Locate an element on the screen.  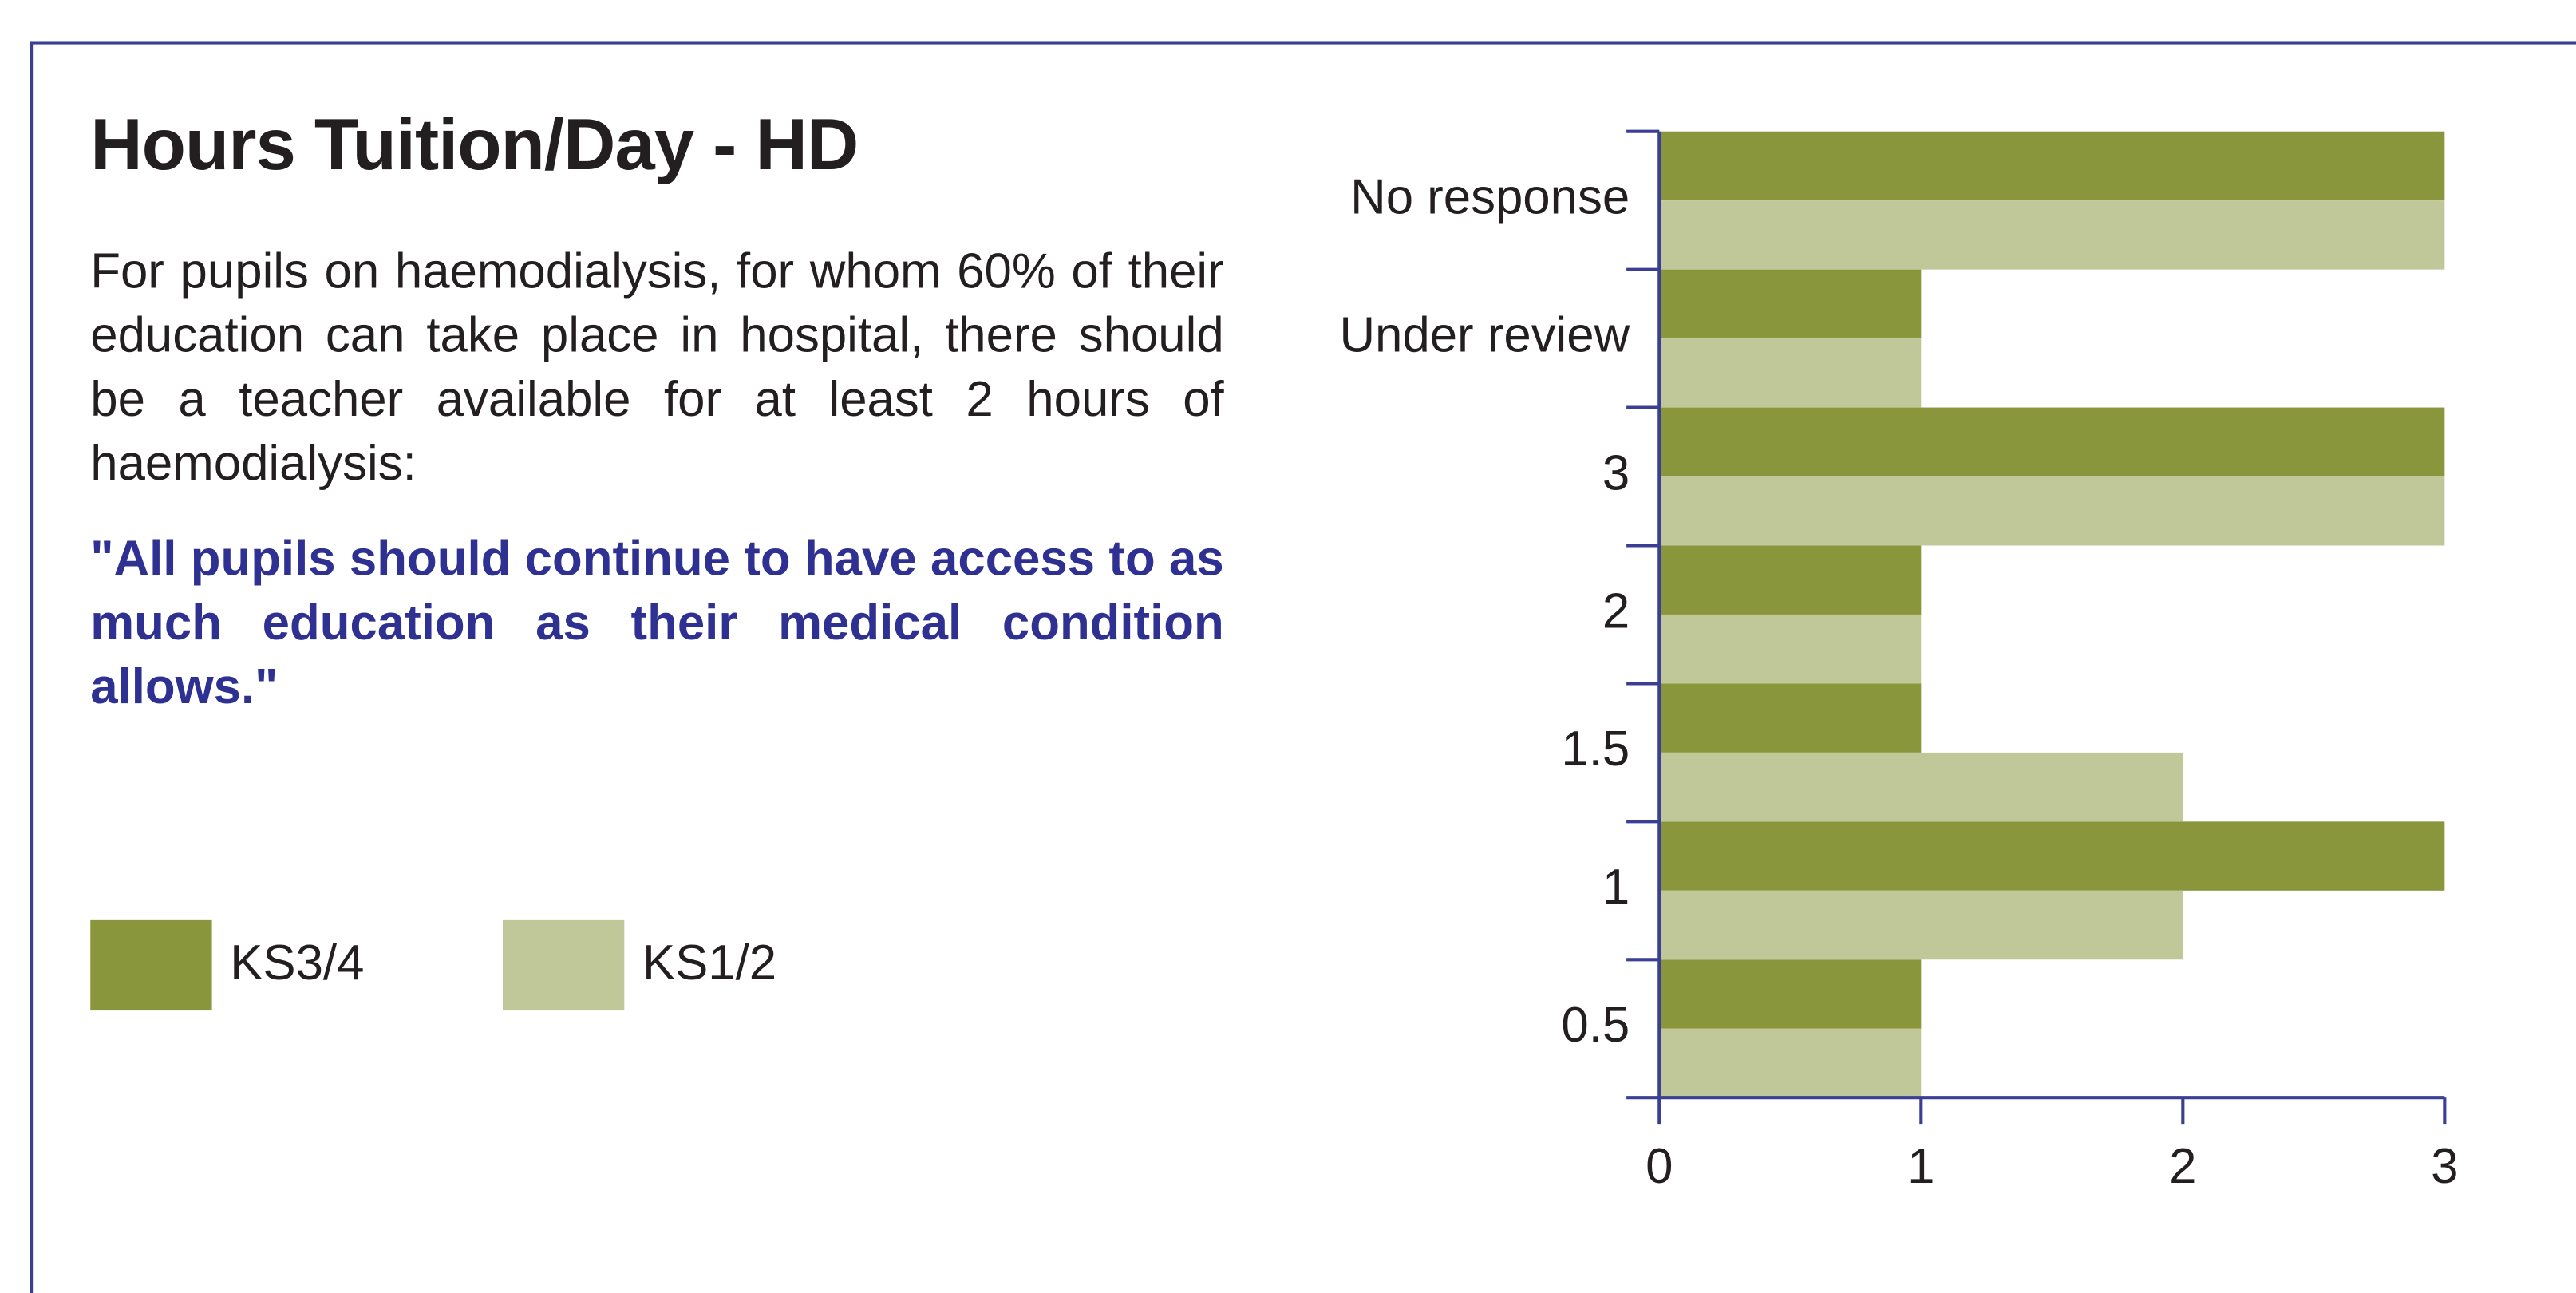
y-tick-label: 1 is located at coordinates (1616, 887).